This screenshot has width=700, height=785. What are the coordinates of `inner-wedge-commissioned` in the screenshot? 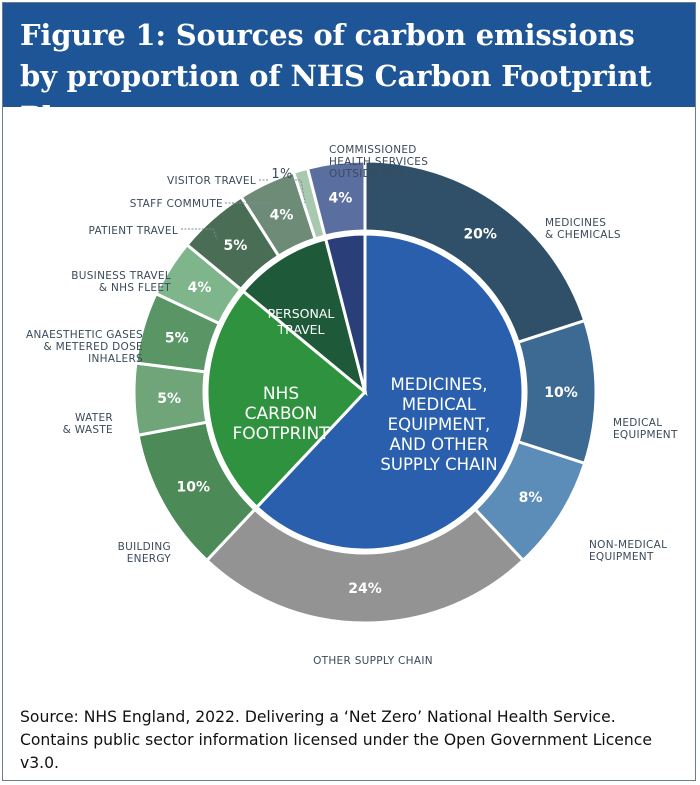 It's located at (345, 312).